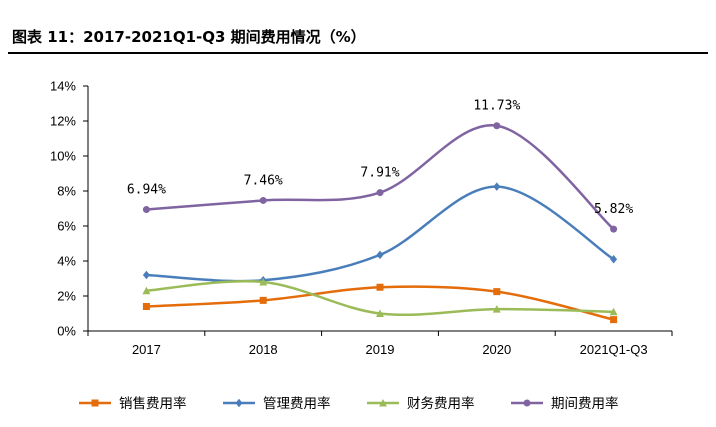  Describe the element at coordinates (66, 226) in the screenshot. I see `y-tick-label: 6%` at that location.